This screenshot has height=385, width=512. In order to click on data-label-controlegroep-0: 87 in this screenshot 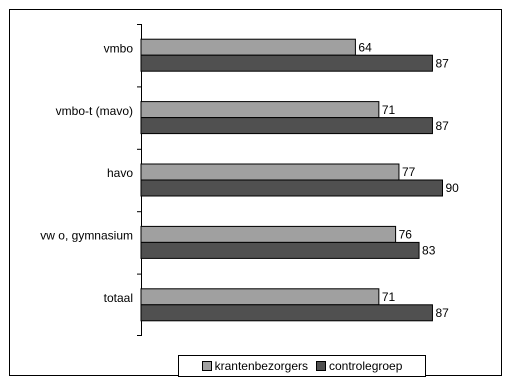, I will do `click(442, 63)`.